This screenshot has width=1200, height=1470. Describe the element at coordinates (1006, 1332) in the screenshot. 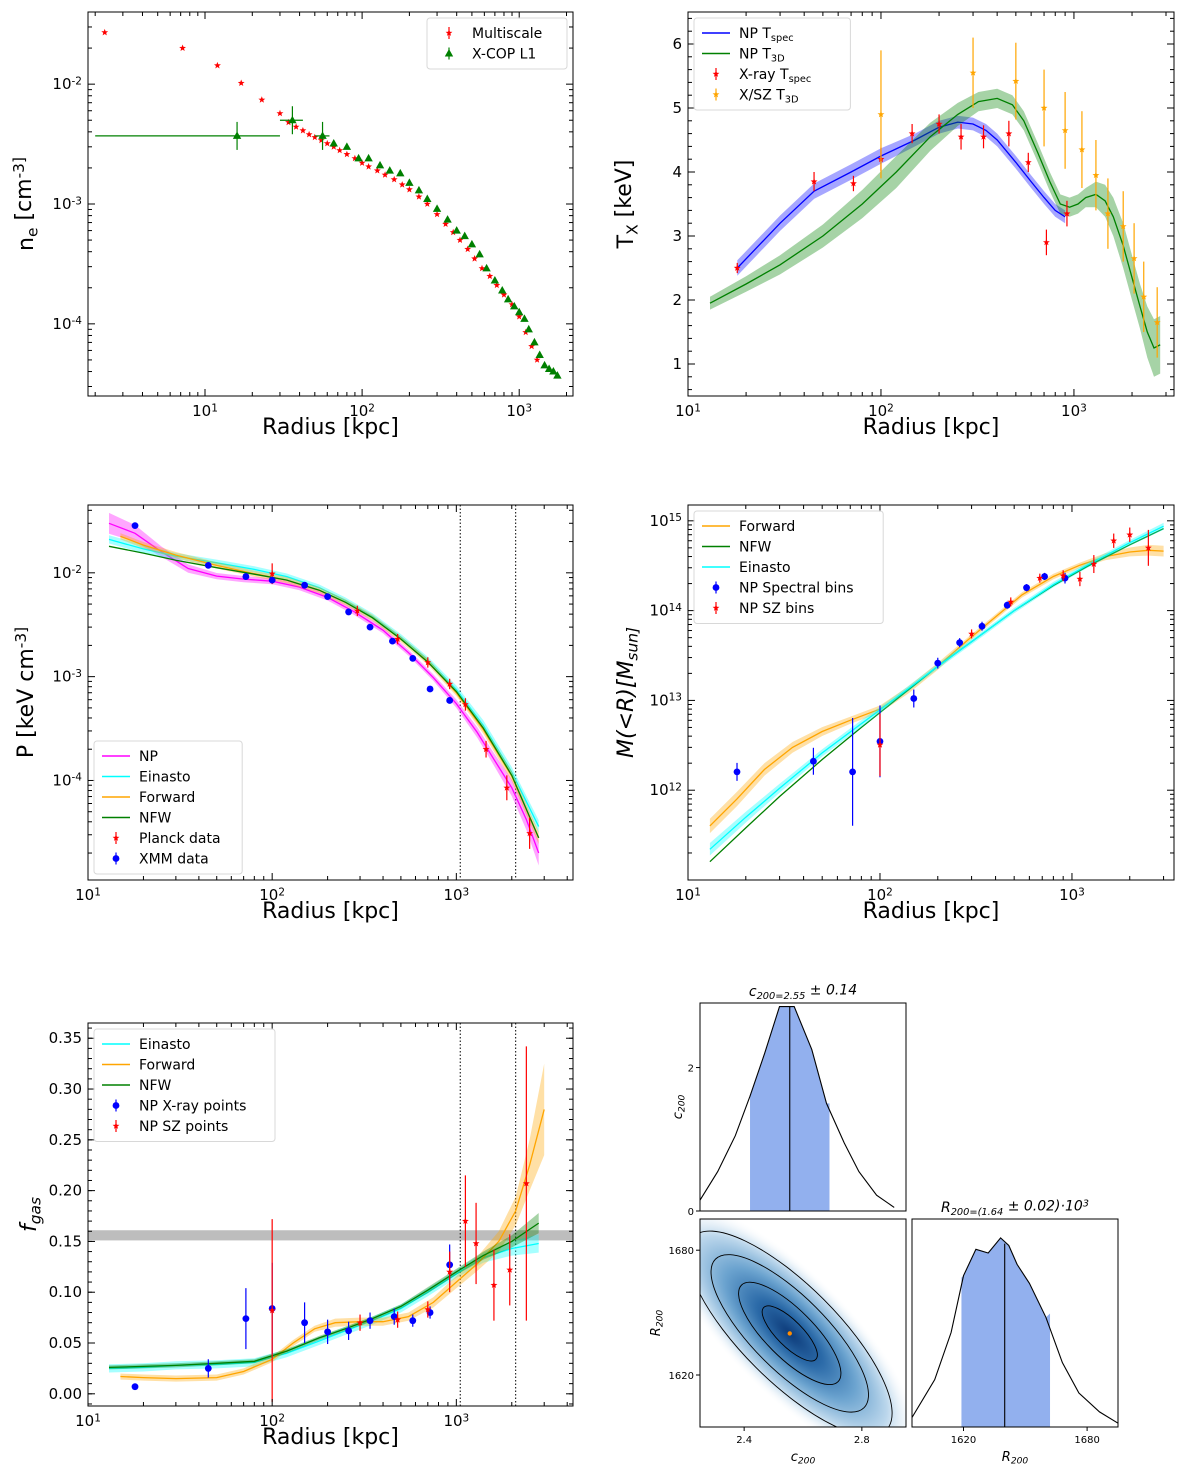

I see `credible-interval-fill` at that location.